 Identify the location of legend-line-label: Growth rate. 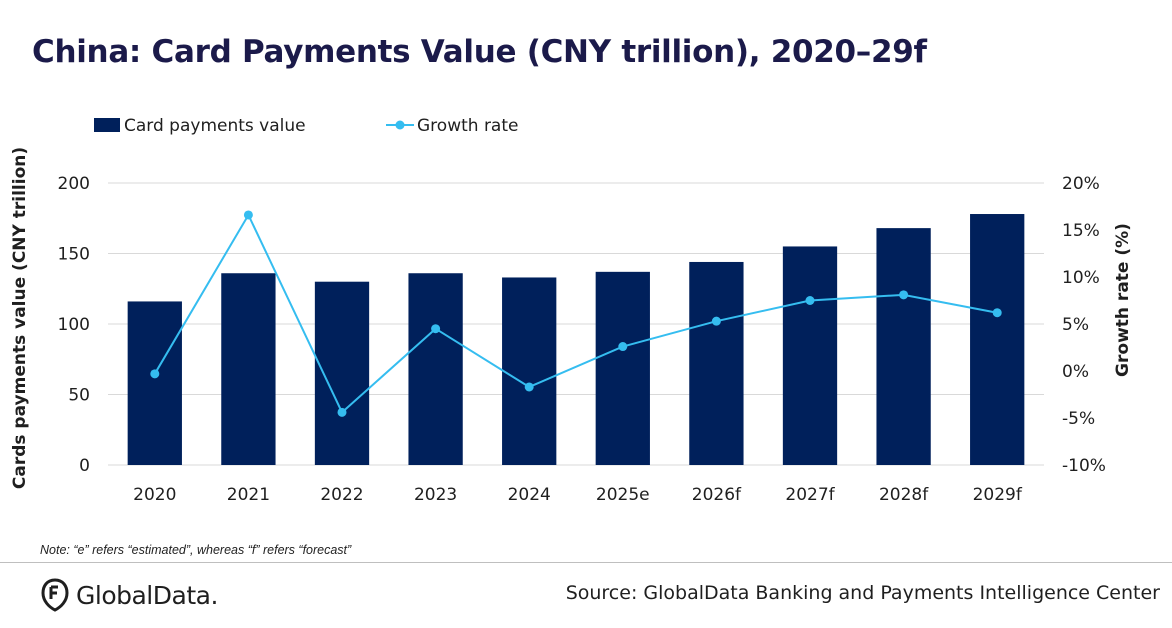
(467, 126).